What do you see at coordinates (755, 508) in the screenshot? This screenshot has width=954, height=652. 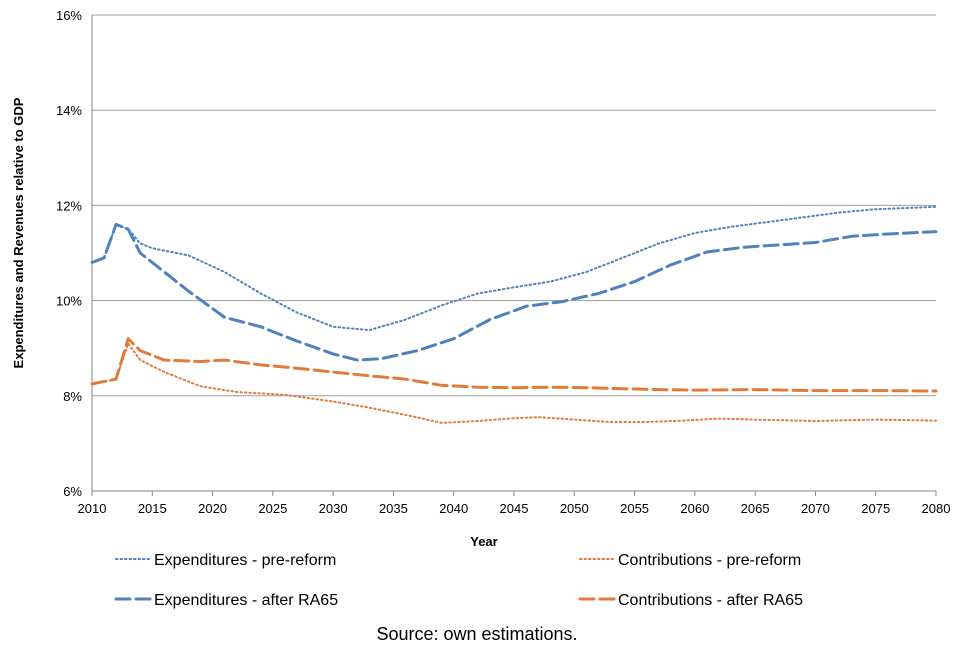 I see `x-tick-label: 2065` at bounding box center [755, 508].